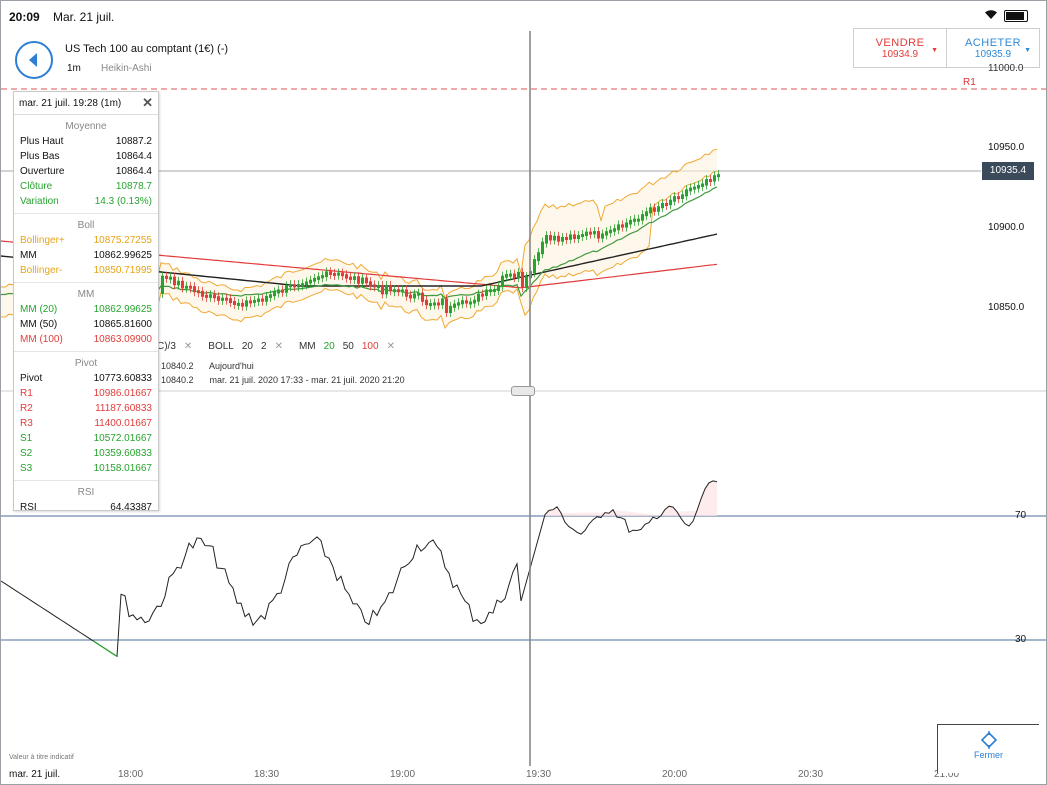 The image size is (1047, 785). Describe the element at coordinates (993, 48) in the screenshot. I see `buy-button: ACHETER 10935.9 ▼` at that location.